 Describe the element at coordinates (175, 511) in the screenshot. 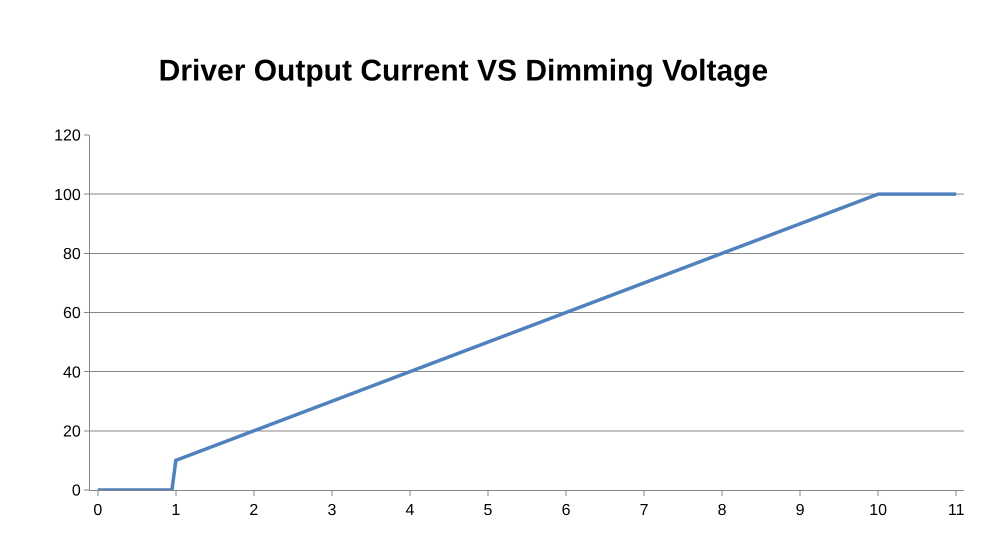

I see `x-tick-label: 1` at that location.